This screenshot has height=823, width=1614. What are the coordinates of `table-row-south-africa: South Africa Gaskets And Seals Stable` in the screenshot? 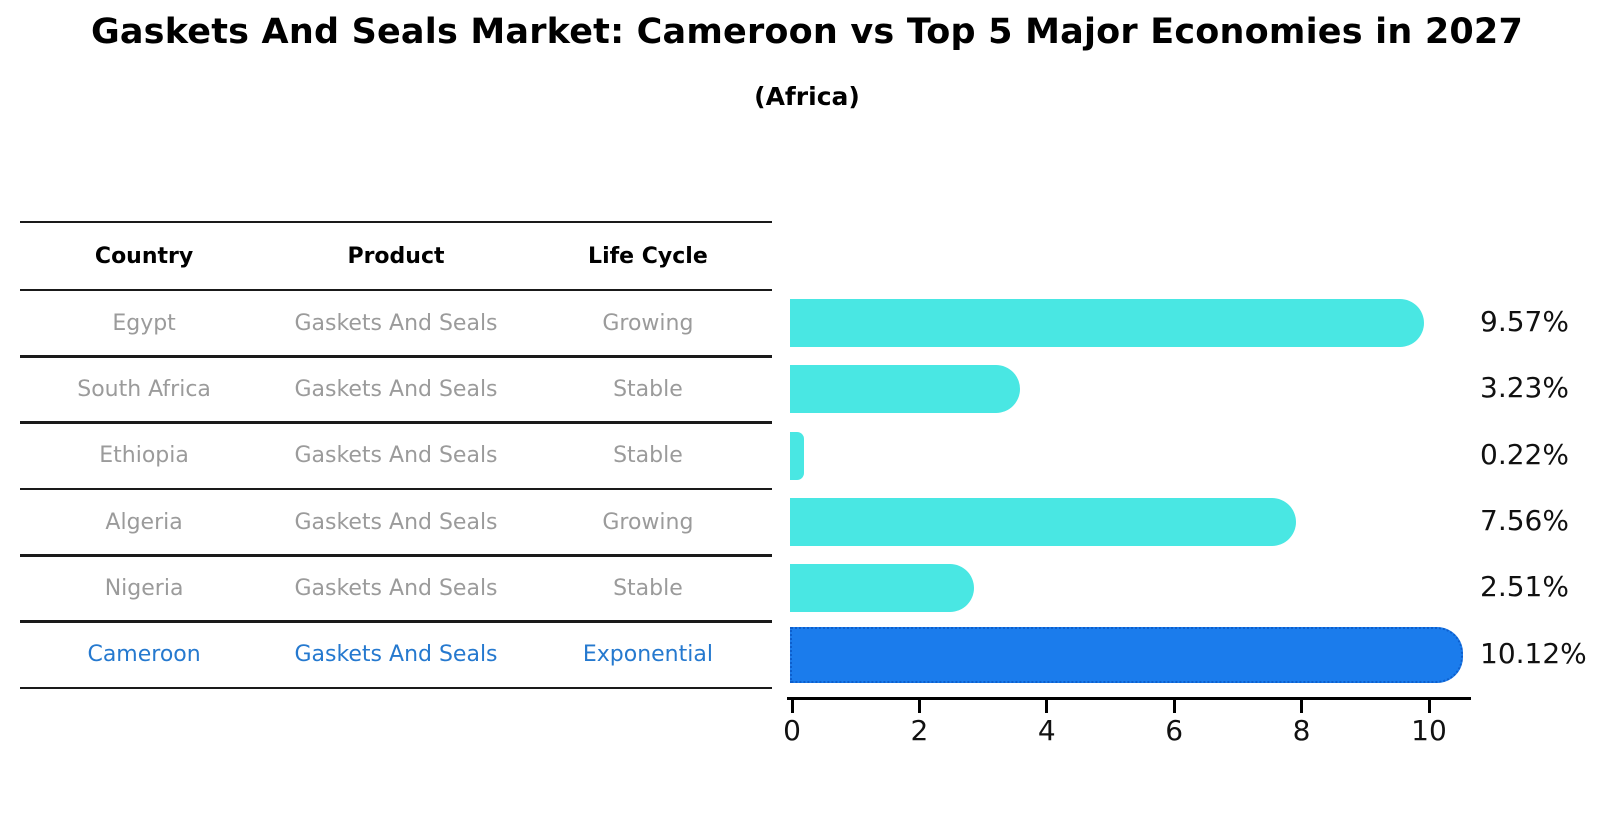 It's located at (396, 389).